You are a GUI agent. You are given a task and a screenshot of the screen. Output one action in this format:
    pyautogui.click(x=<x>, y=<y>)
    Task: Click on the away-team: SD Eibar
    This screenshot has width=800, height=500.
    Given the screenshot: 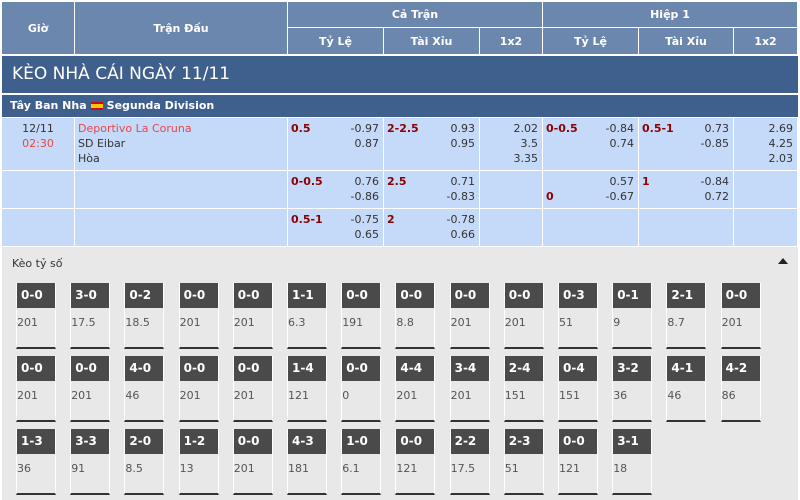 What is the action you would take?
    pyautogui.click(x=102, y=143)
    